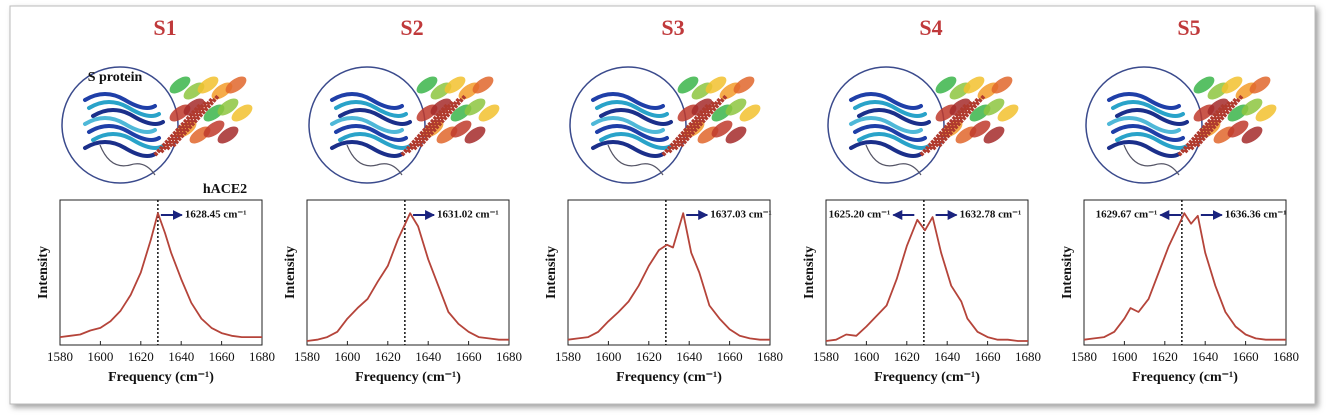 This screenshot has height=419, width=1335. What do you see at coordinates (930, 27) in the screenshot?
I see `panel-title: S4` at bounding box center [930, 27].